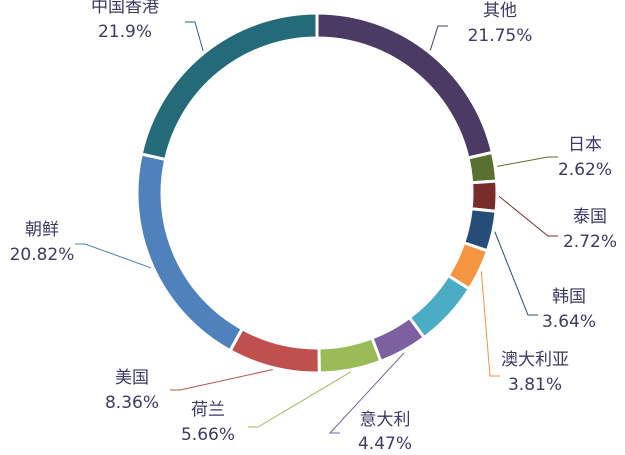  Describe the element at coordinates (569, 322) in the screenshot. I see `slice-value-label: 3.64%` at that location.